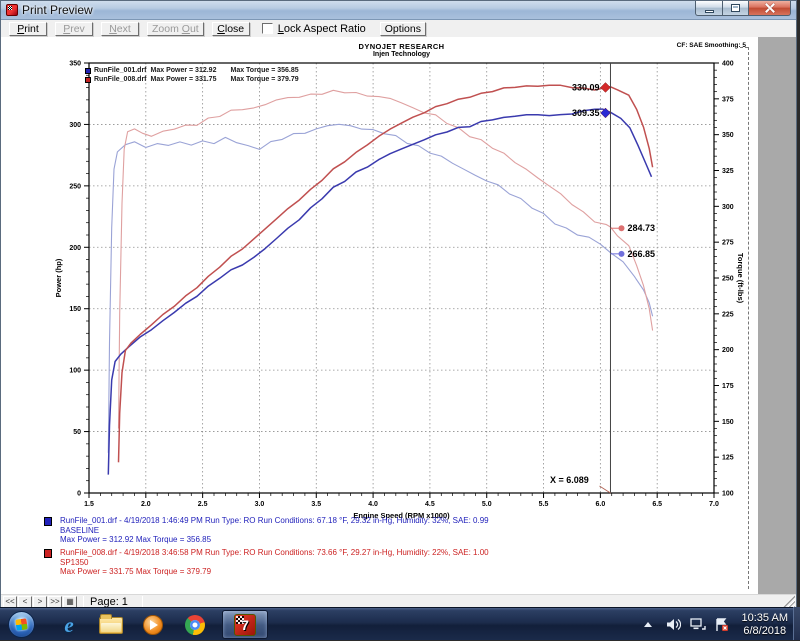 The image size is (800, 641). What do you see at coordinates (58, 277) in the screenshot?
I see `y-left-axis-title: Power (hp)` at bounding box center [58, 277].